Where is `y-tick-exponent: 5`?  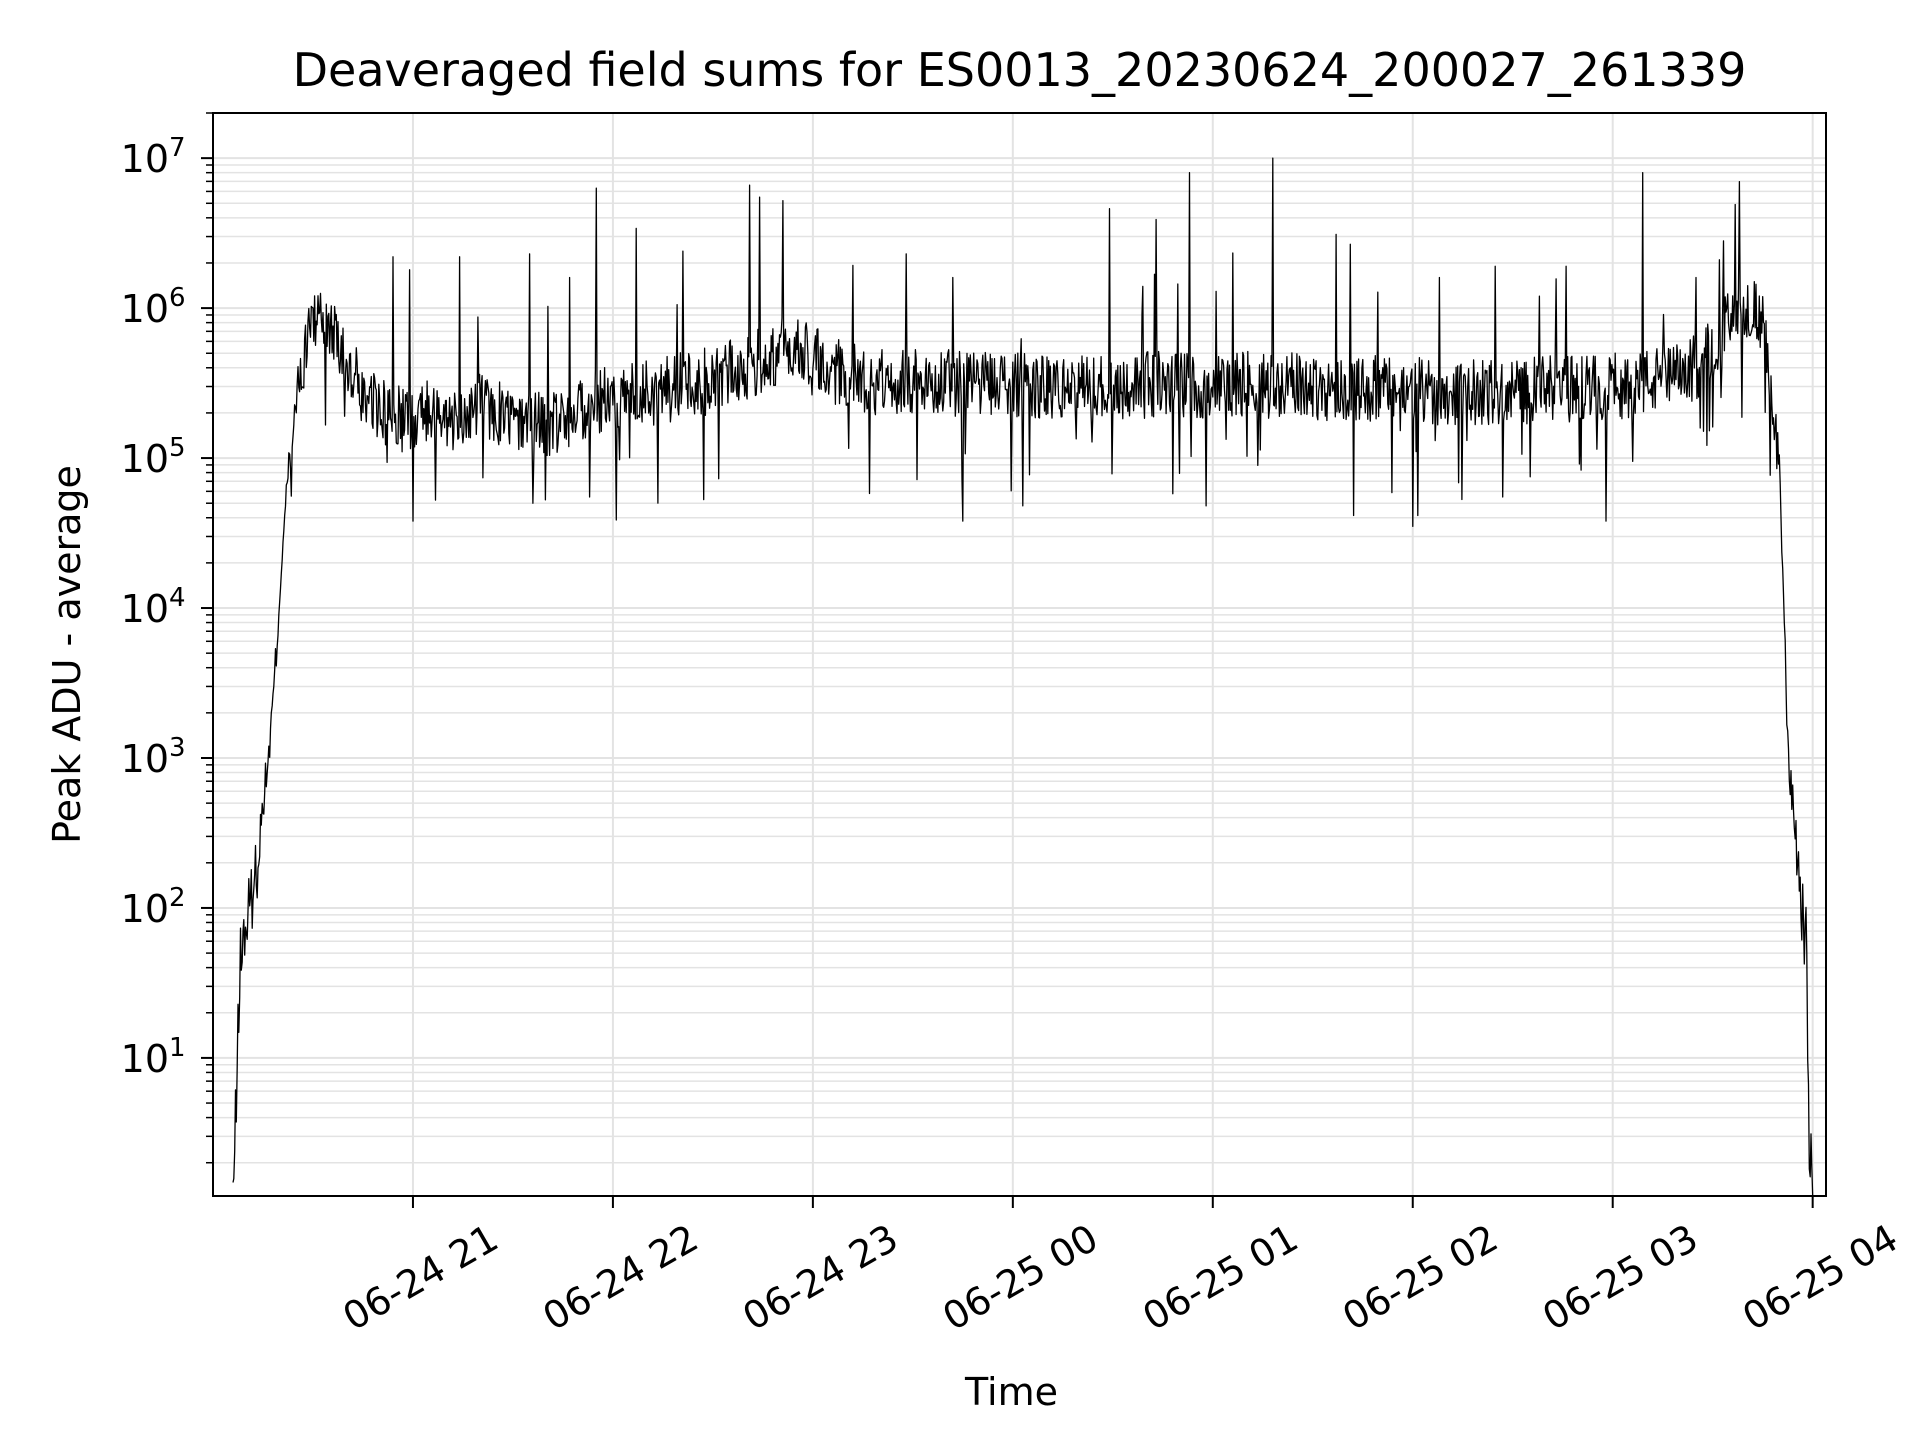
y-tick-exponent: 5 is located at coordinates (177, 448).